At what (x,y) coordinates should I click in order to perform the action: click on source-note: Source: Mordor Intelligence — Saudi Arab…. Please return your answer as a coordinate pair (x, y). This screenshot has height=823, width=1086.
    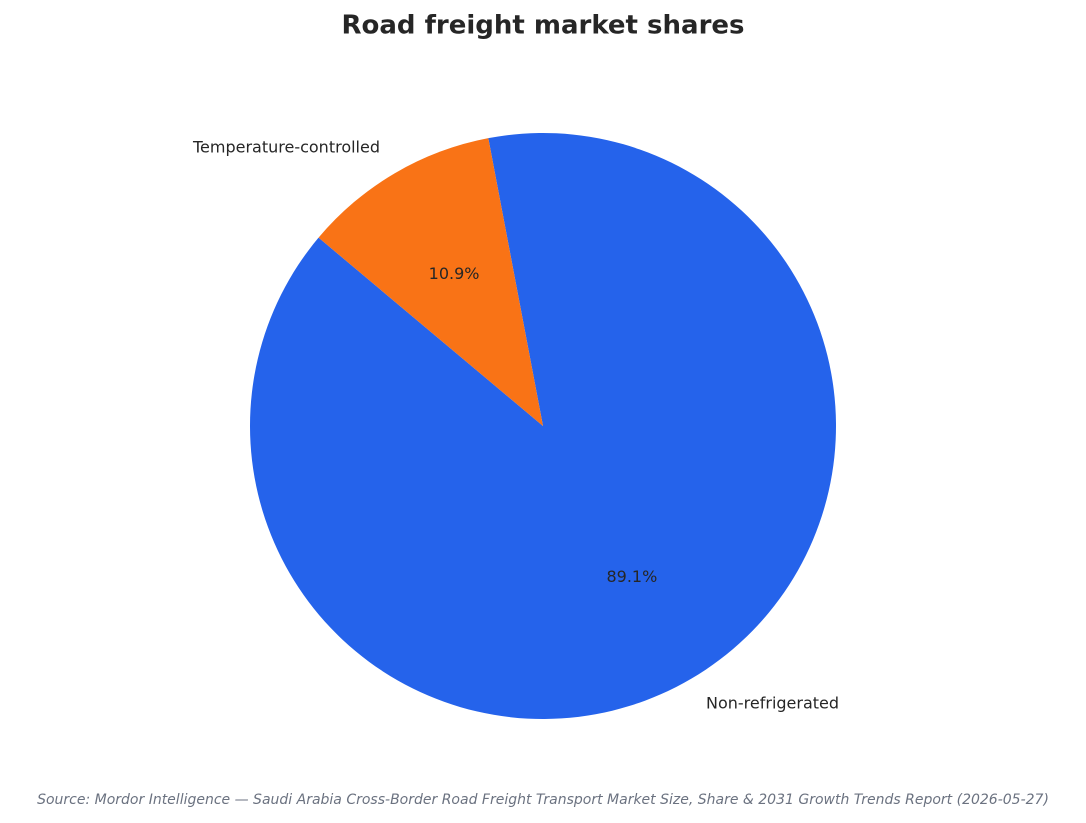
    Looking at the image, I should click on (543, 800).